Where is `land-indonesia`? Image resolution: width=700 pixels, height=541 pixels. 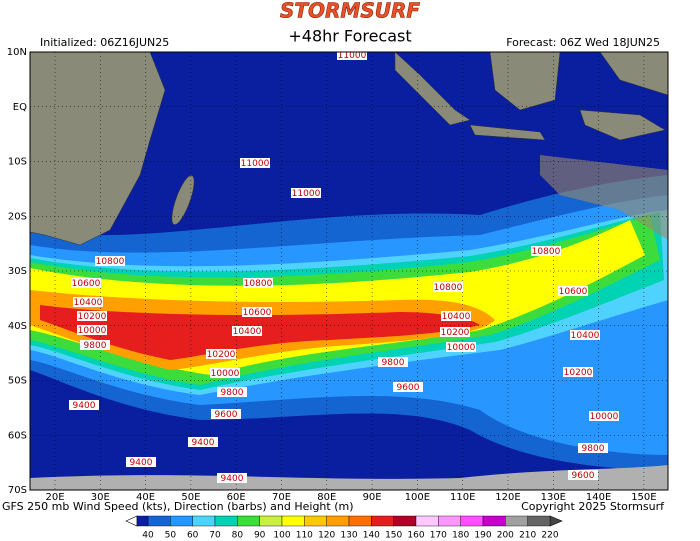
land-indonesia is located at coordinates (531, 96).